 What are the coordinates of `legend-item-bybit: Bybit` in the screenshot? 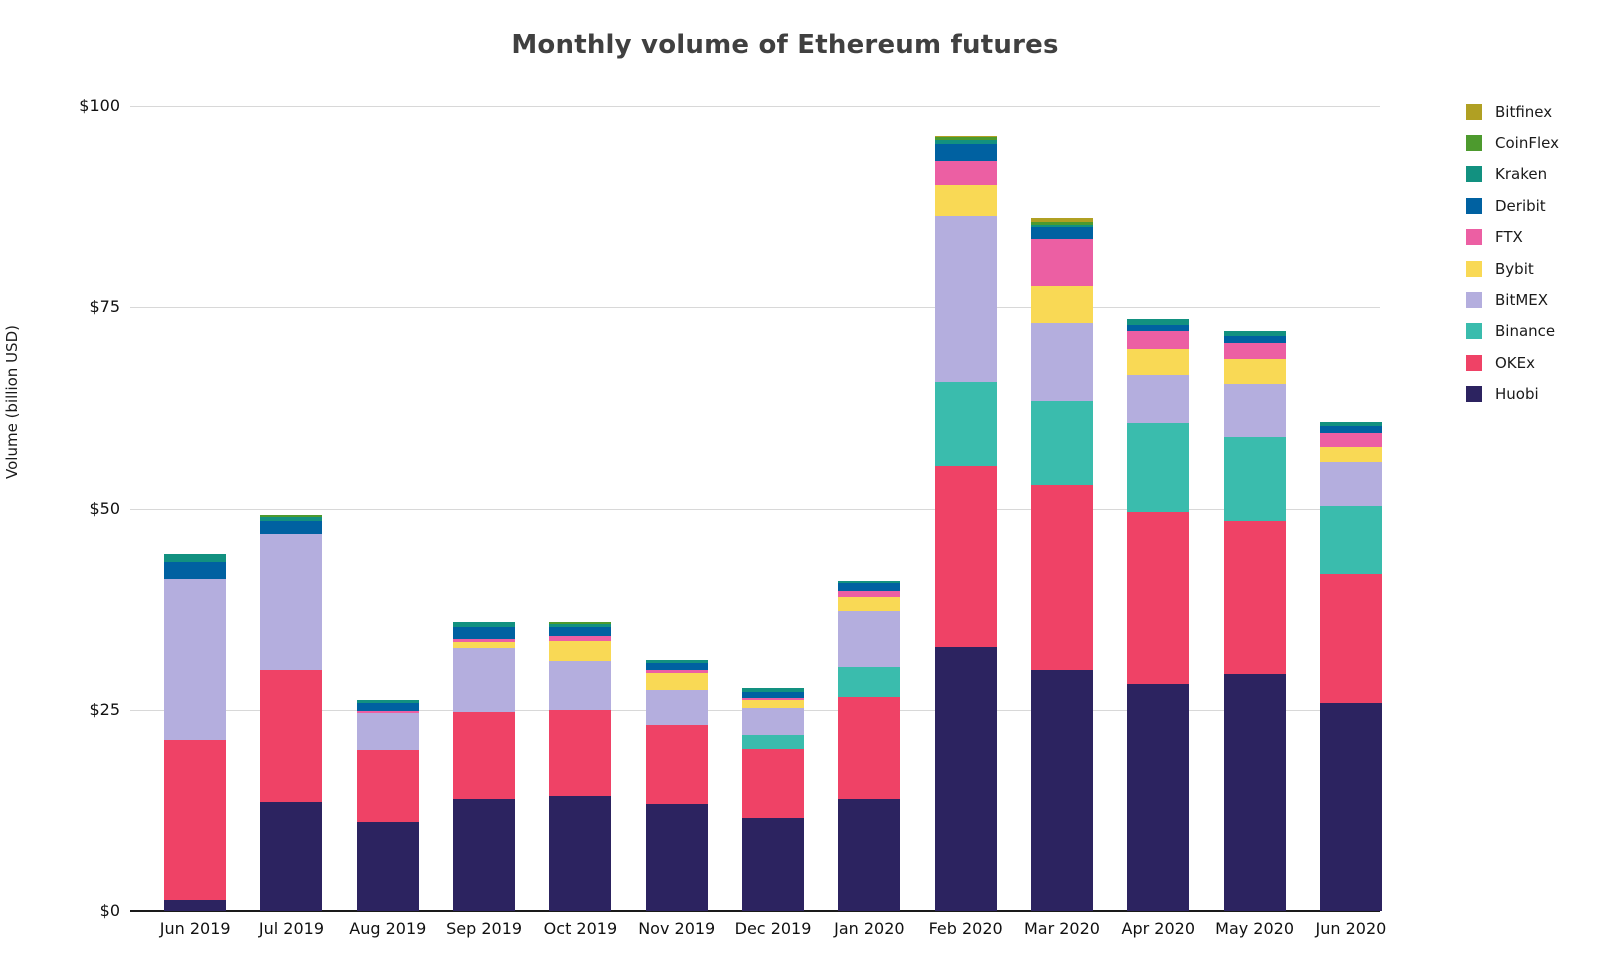 It's located at (1512, 268).